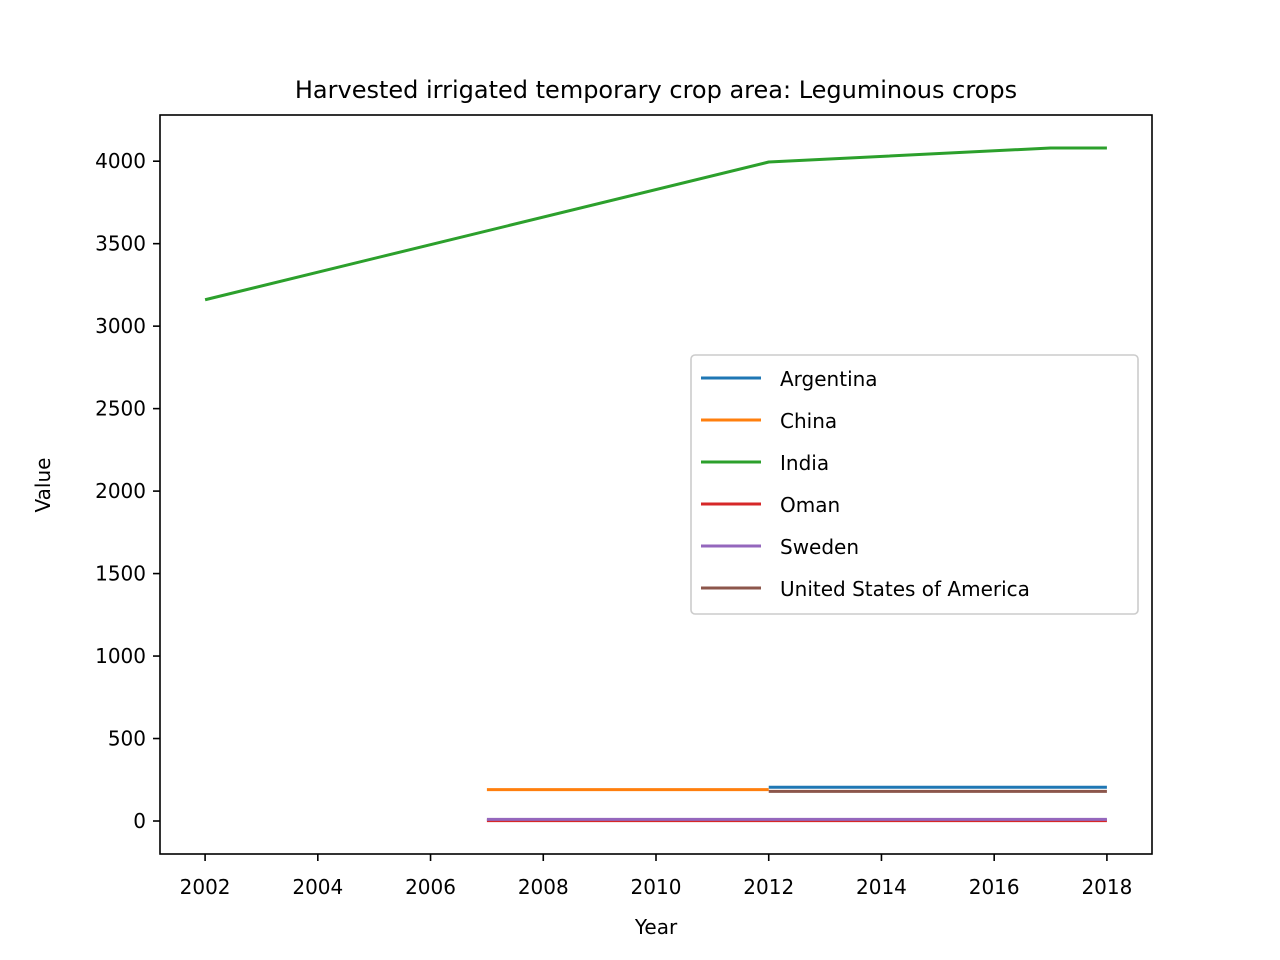 This screenshot has width=1280, height=960. What do you see at coordinates (768, 887) in the screenshot?
I see `x-tick-label: 2012` at bounding box center [768, 887].